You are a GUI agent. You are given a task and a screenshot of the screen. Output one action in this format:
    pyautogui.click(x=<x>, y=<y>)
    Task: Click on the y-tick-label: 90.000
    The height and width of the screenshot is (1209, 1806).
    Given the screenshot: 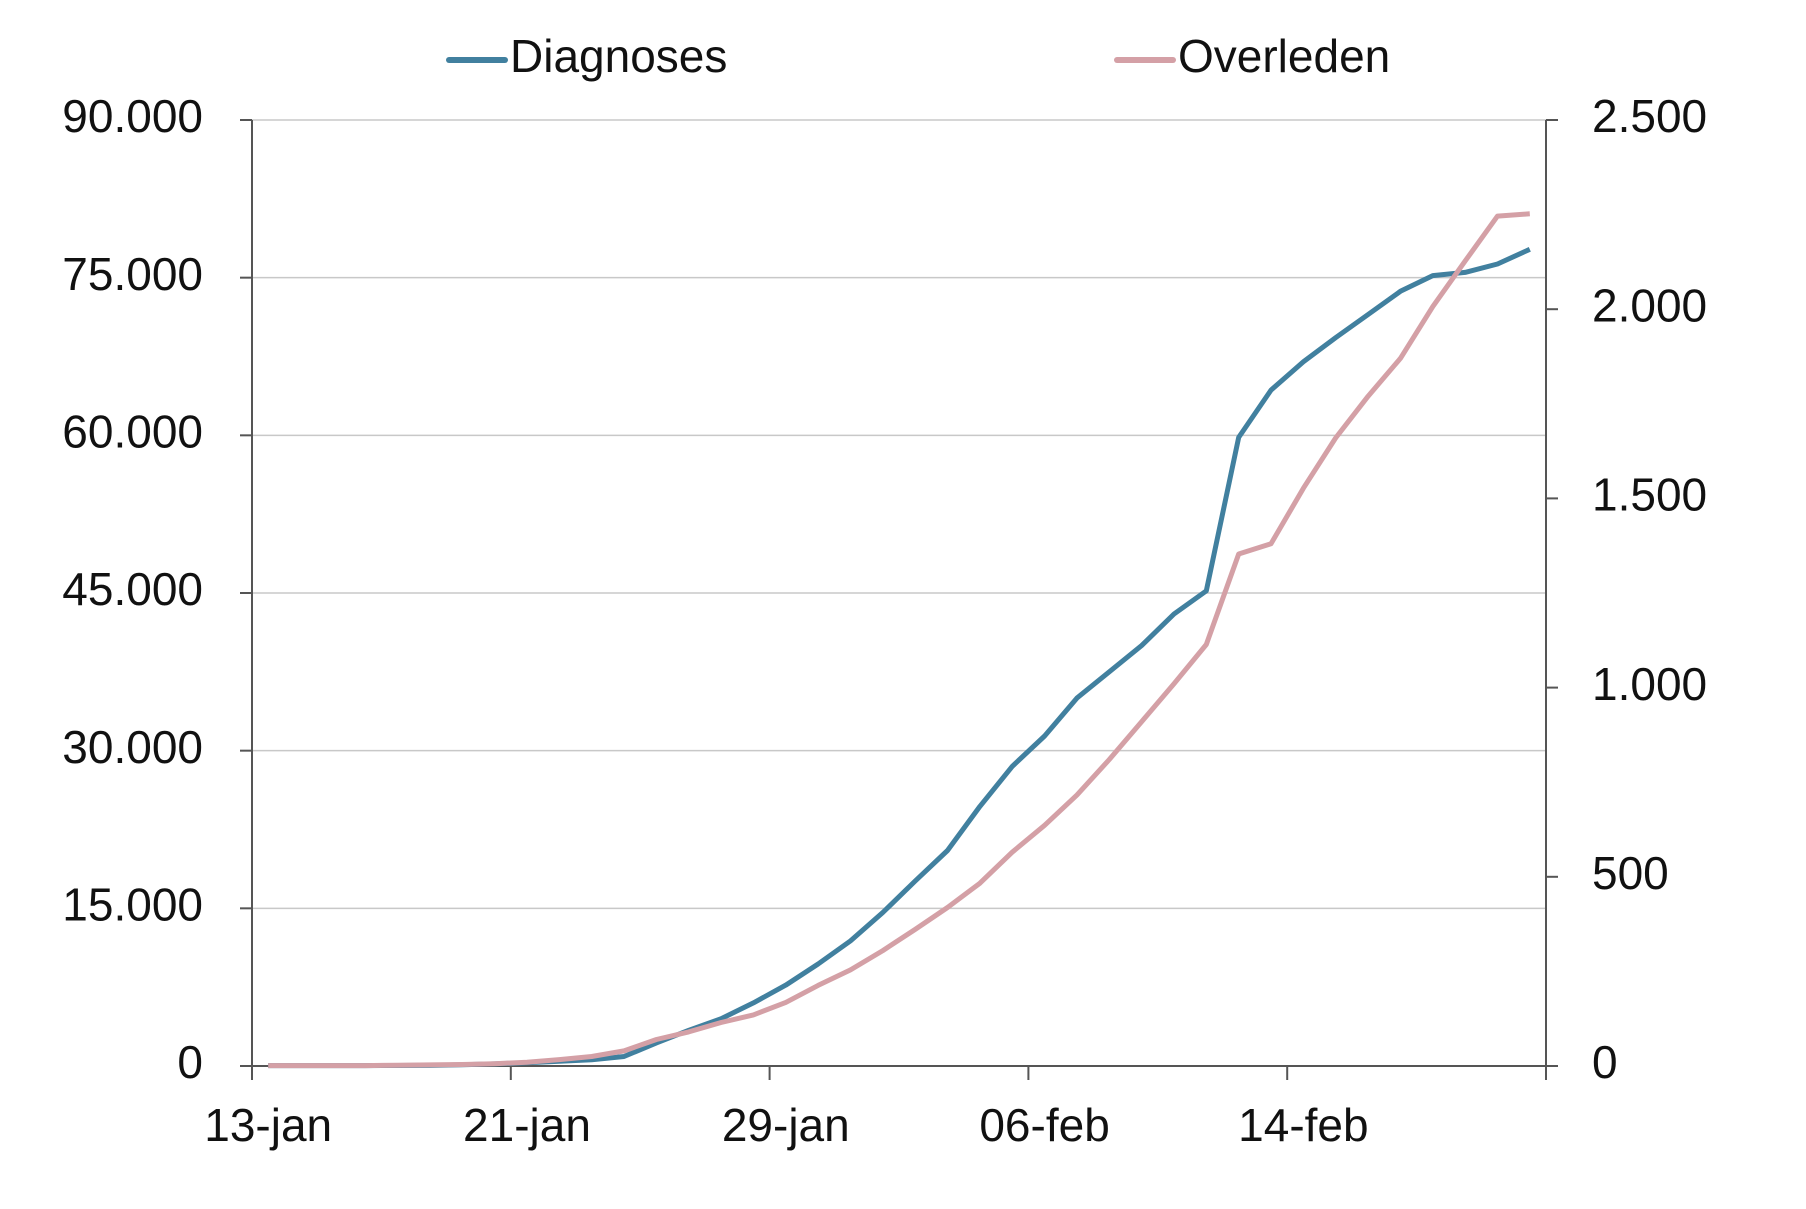 What is the action you would take?
    pyautogui.click(x=132, y=116)
    